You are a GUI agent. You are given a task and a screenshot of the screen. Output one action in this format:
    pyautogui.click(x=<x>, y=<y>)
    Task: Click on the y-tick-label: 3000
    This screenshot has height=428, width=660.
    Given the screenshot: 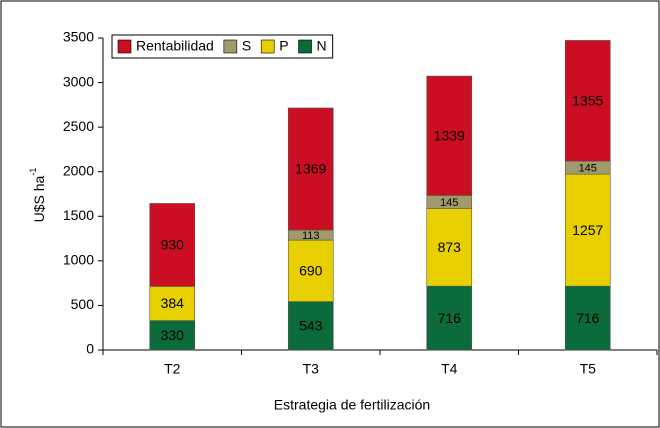 What is the action you would take?
    pyautogui.click(x=78, y=81)
    